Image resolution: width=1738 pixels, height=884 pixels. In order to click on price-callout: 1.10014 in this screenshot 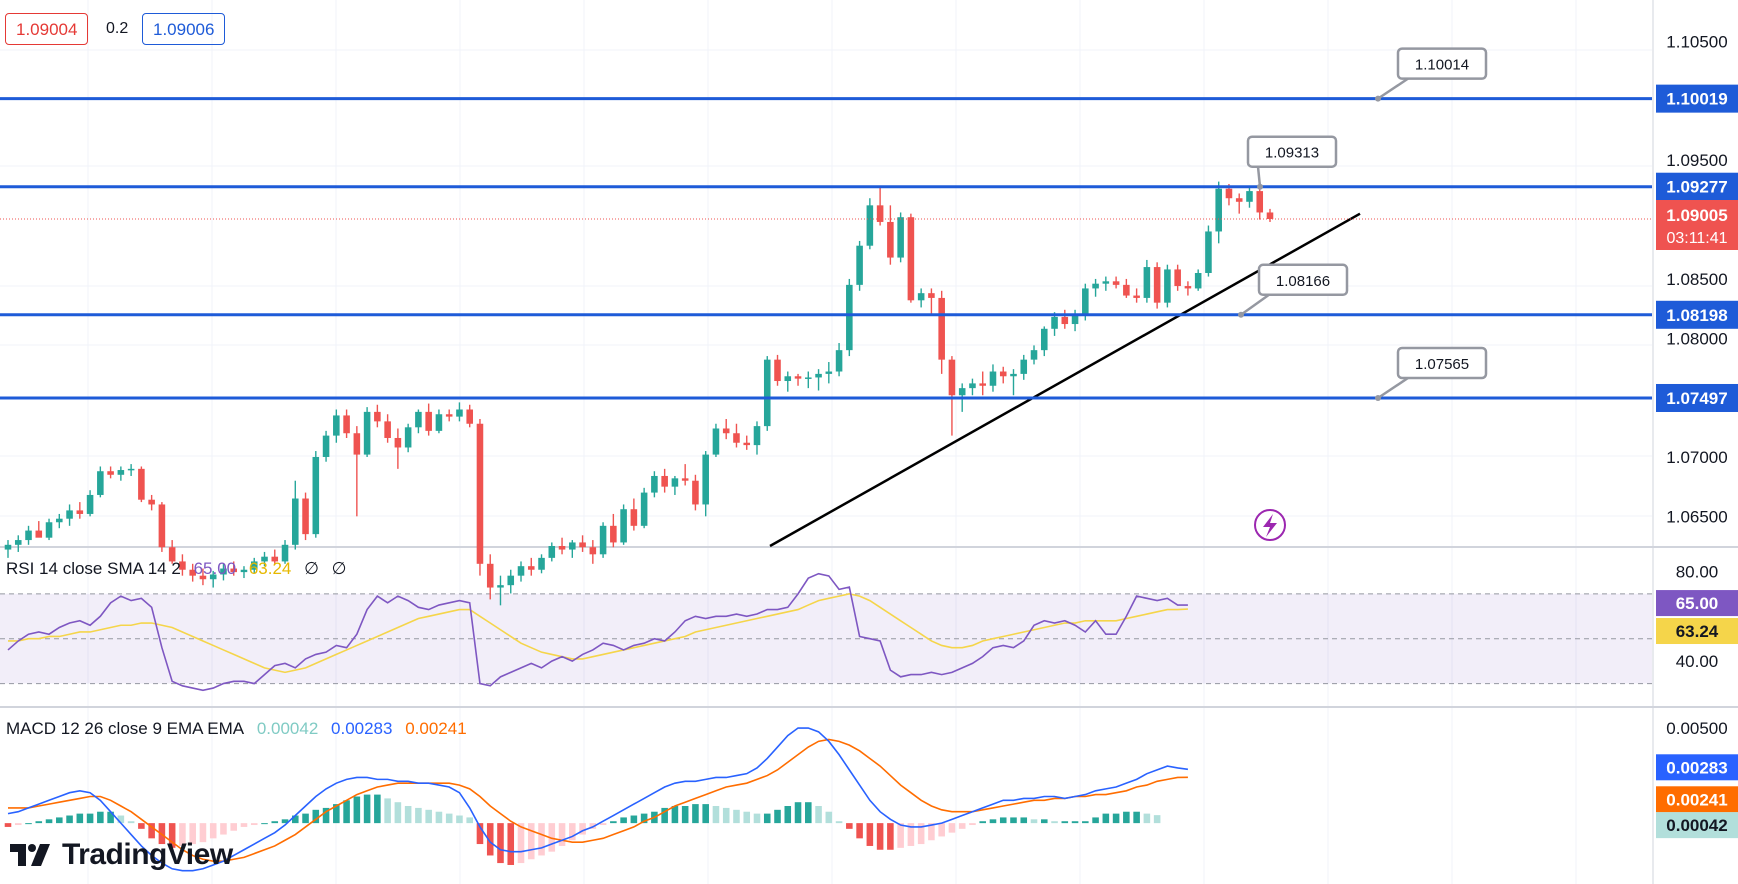, I will do `click(1431, 74)`.